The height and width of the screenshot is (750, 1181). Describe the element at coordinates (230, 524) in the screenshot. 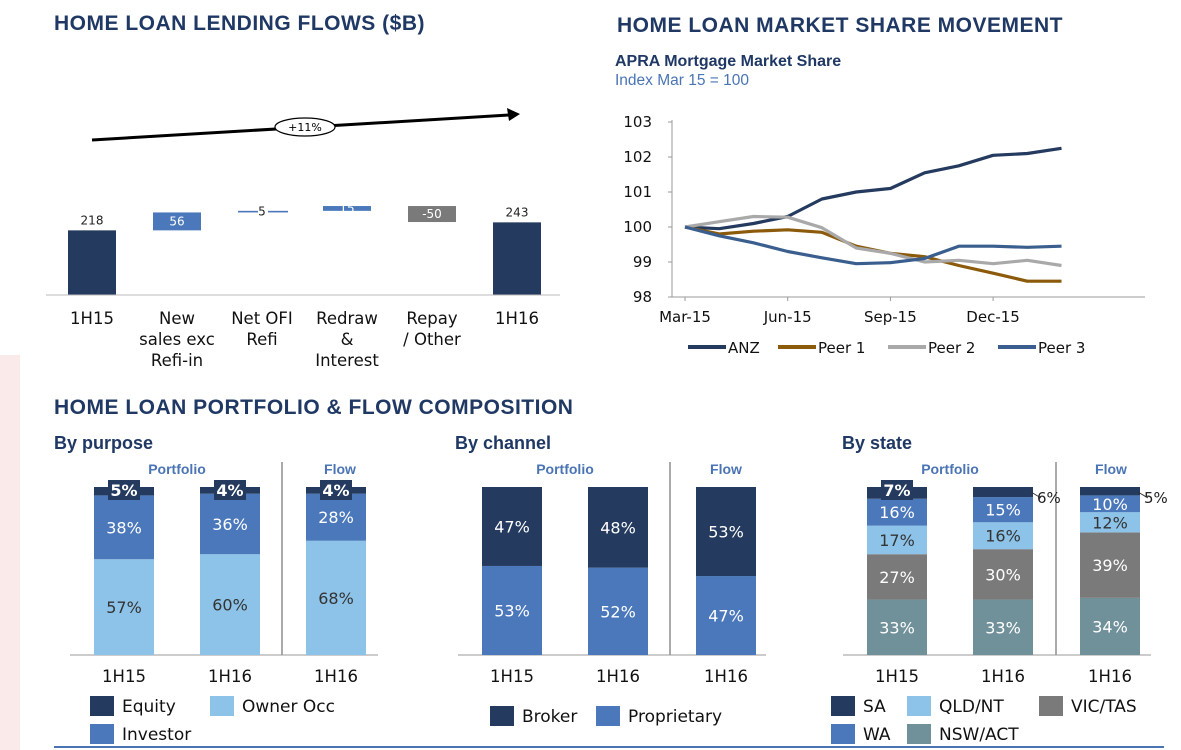

I see `segment-label: 36%` at that location.